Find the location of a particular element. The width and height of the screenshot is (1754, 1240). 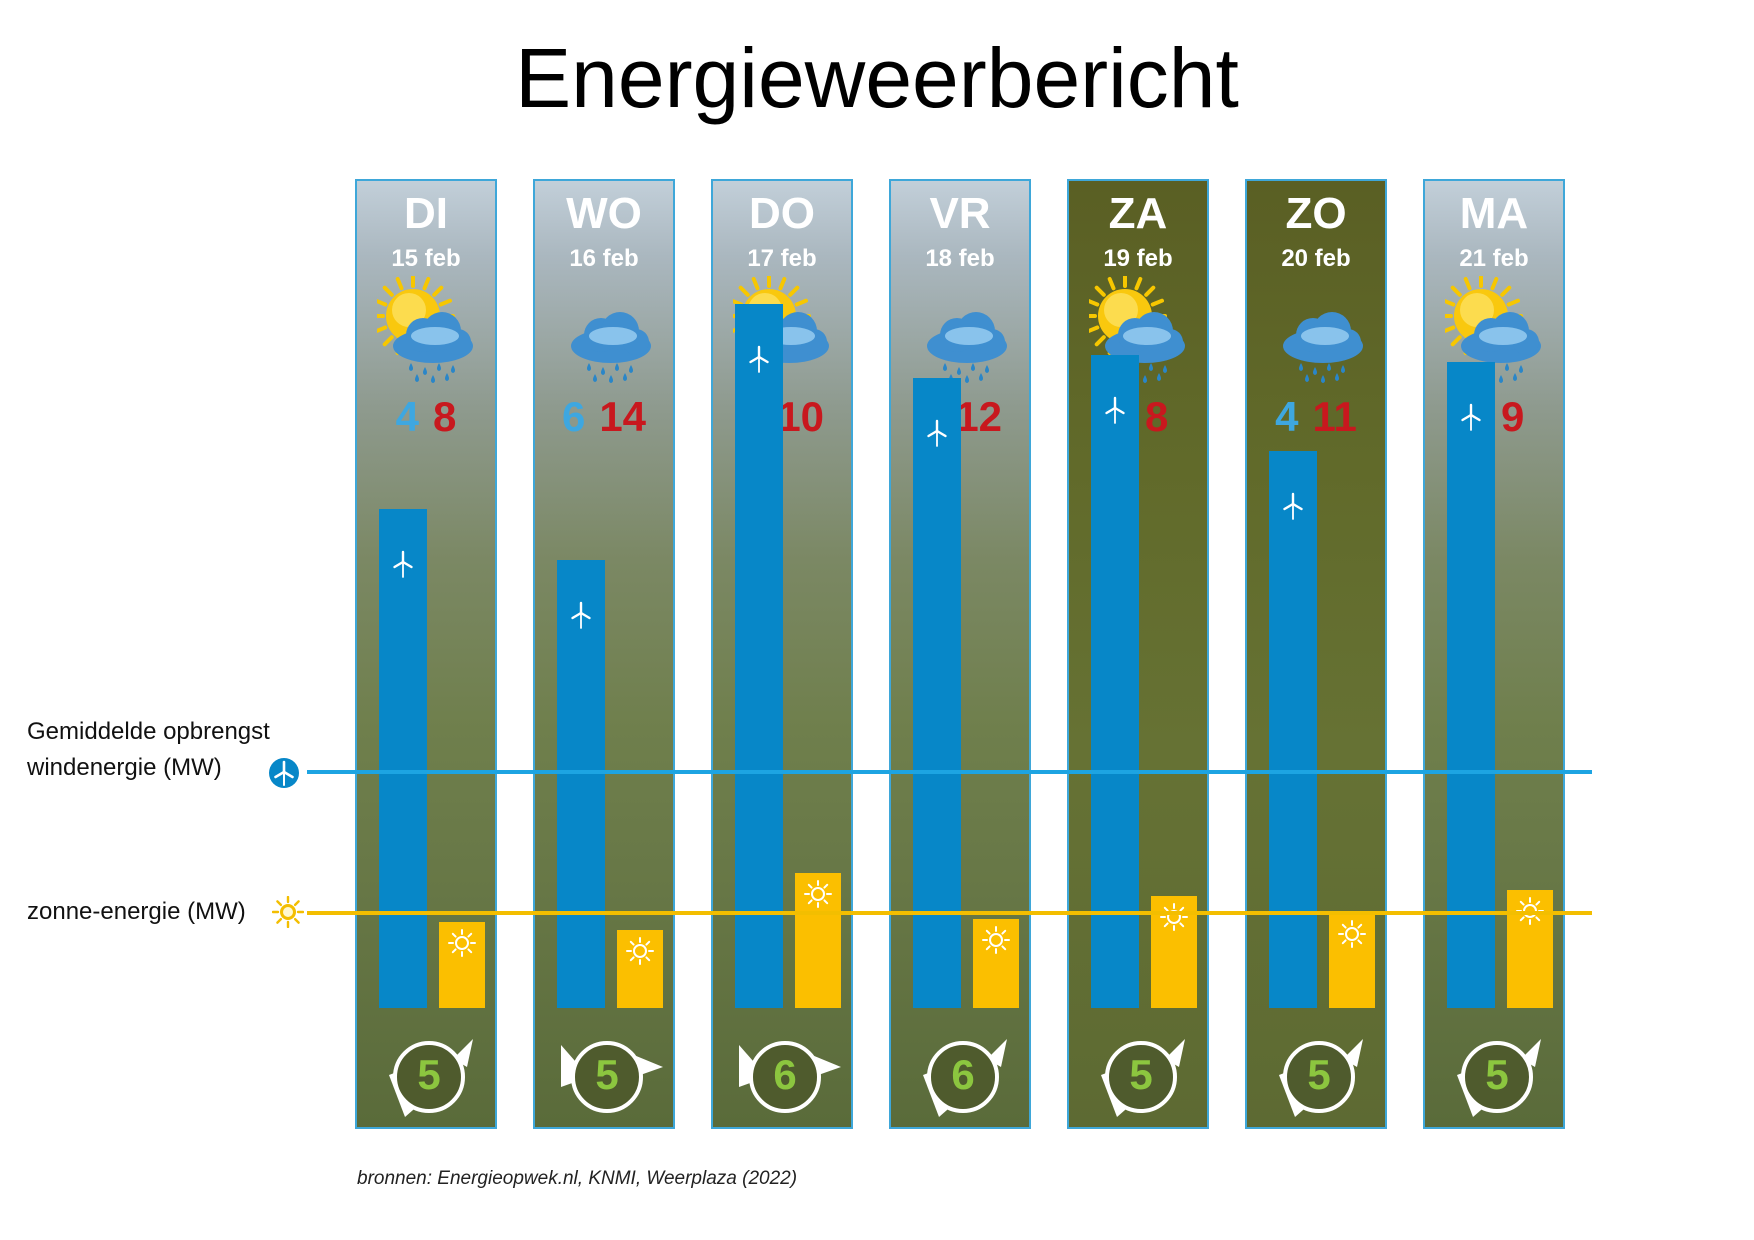

date-label: 18 feb is located at coordinates (960, 258).